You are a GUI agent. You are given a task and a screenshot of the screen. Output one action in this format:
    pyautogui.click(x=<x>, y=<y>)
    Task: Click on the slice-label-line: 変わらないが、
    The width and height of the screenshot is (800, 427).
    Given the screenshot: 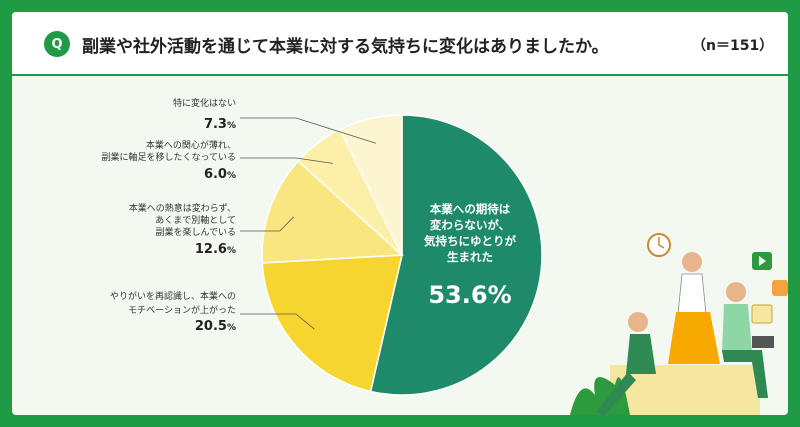 What is the action you would take?
    pyautogui.click(x=470, y=225)
    